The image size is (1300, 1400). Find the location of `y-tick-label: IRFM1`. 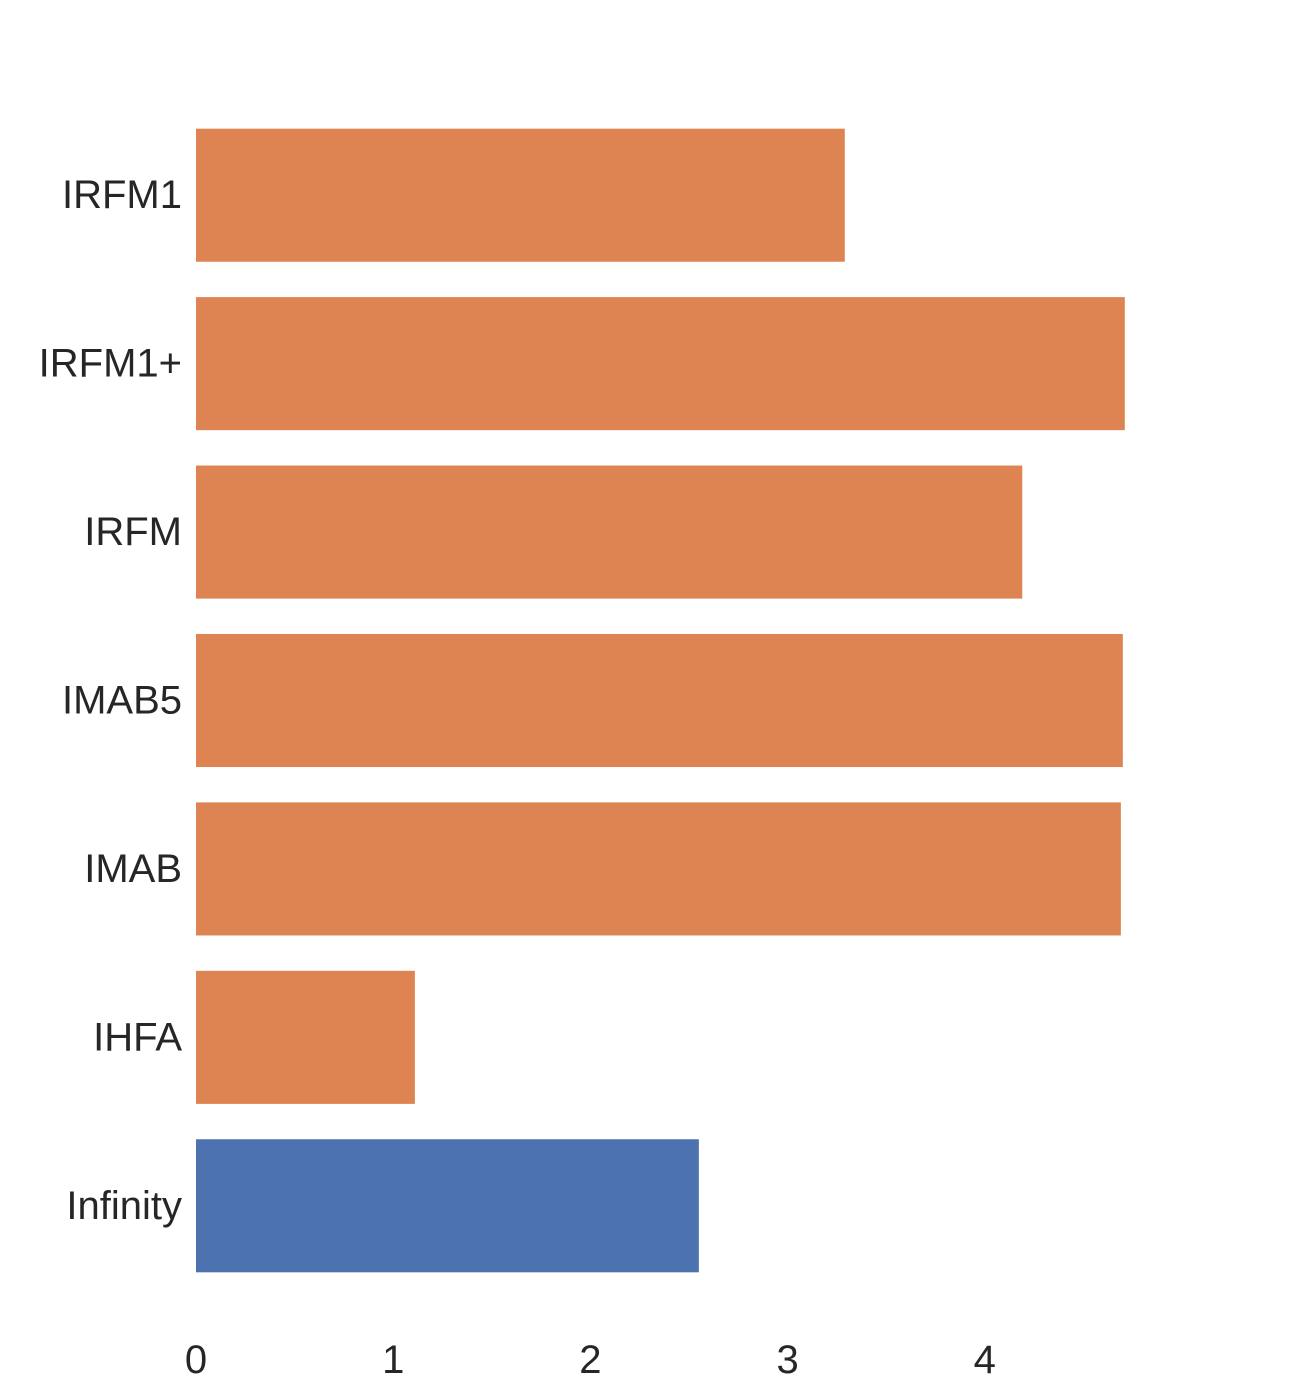

y-tick-label: IRFM1 is located at coordinates (122, 195).